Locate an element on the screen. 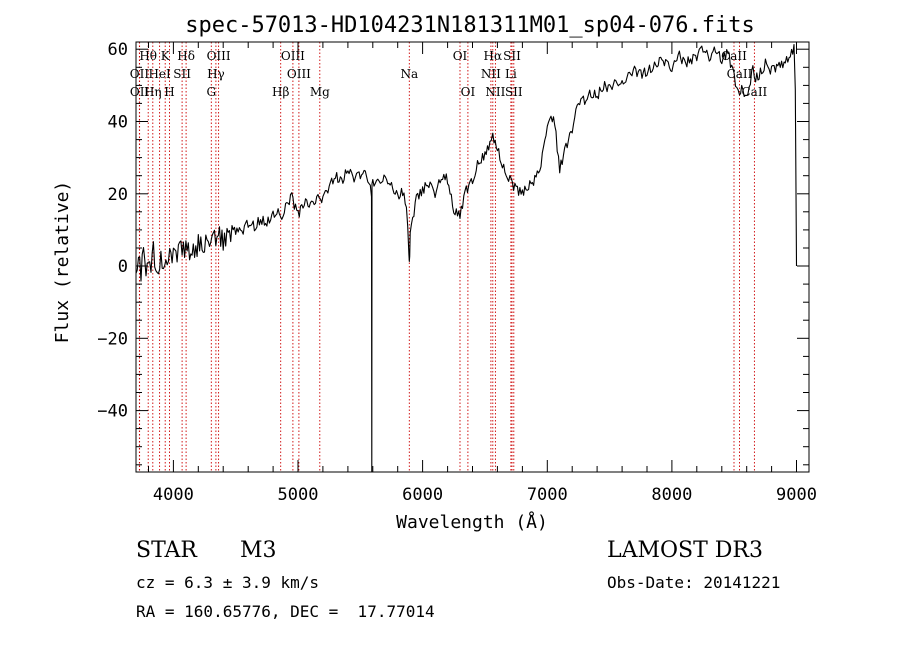 The height and width of the screenshot is (649, 900). line-label-7: H is located at coordinates (169, 92).